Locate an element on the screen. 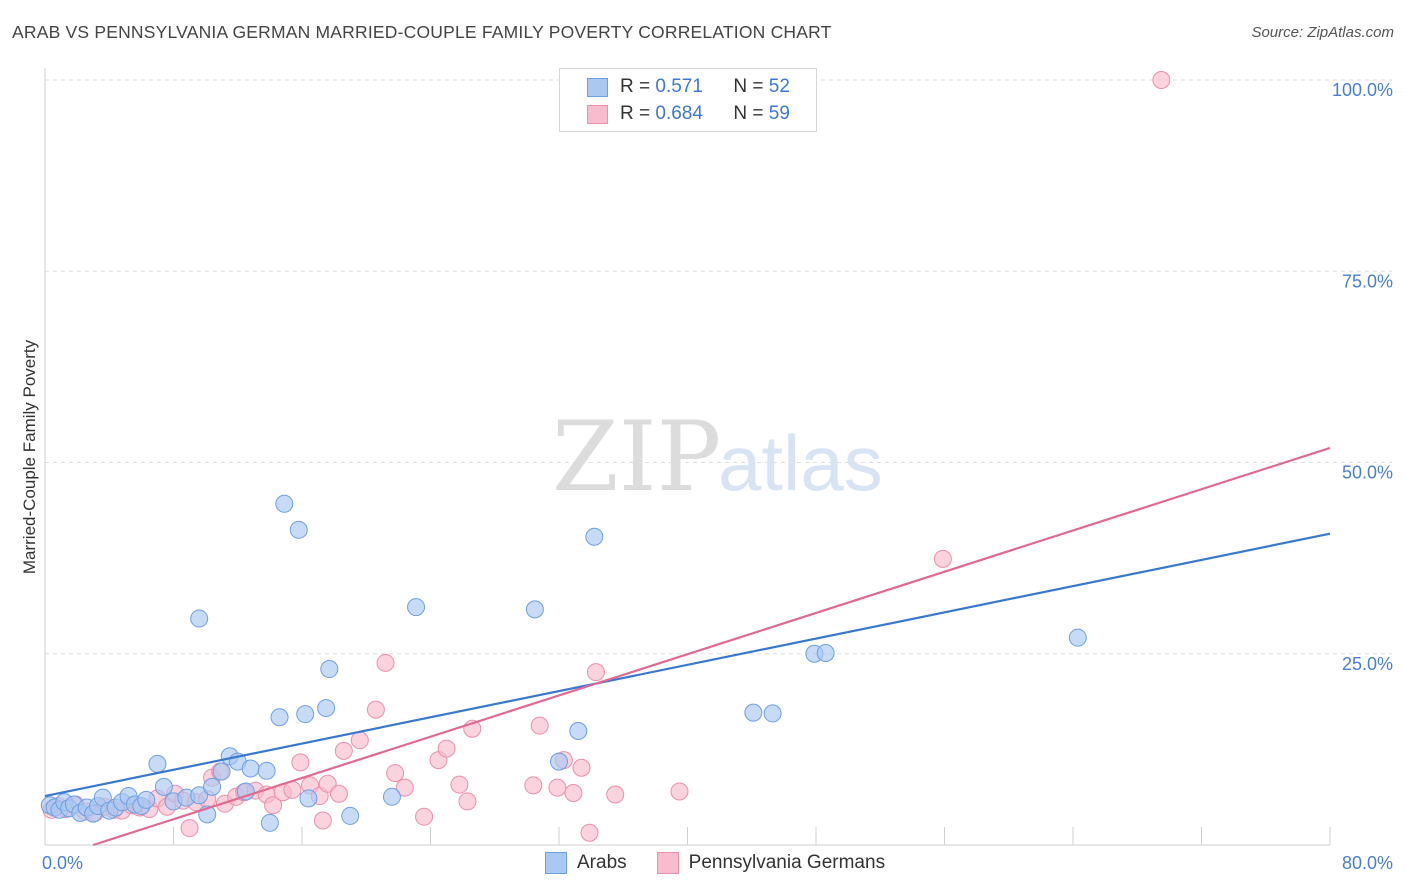 Image resolution: width=1406 pixels, height=892 pixels. arabs-r-label: R = is located at coordinates (635, 86).